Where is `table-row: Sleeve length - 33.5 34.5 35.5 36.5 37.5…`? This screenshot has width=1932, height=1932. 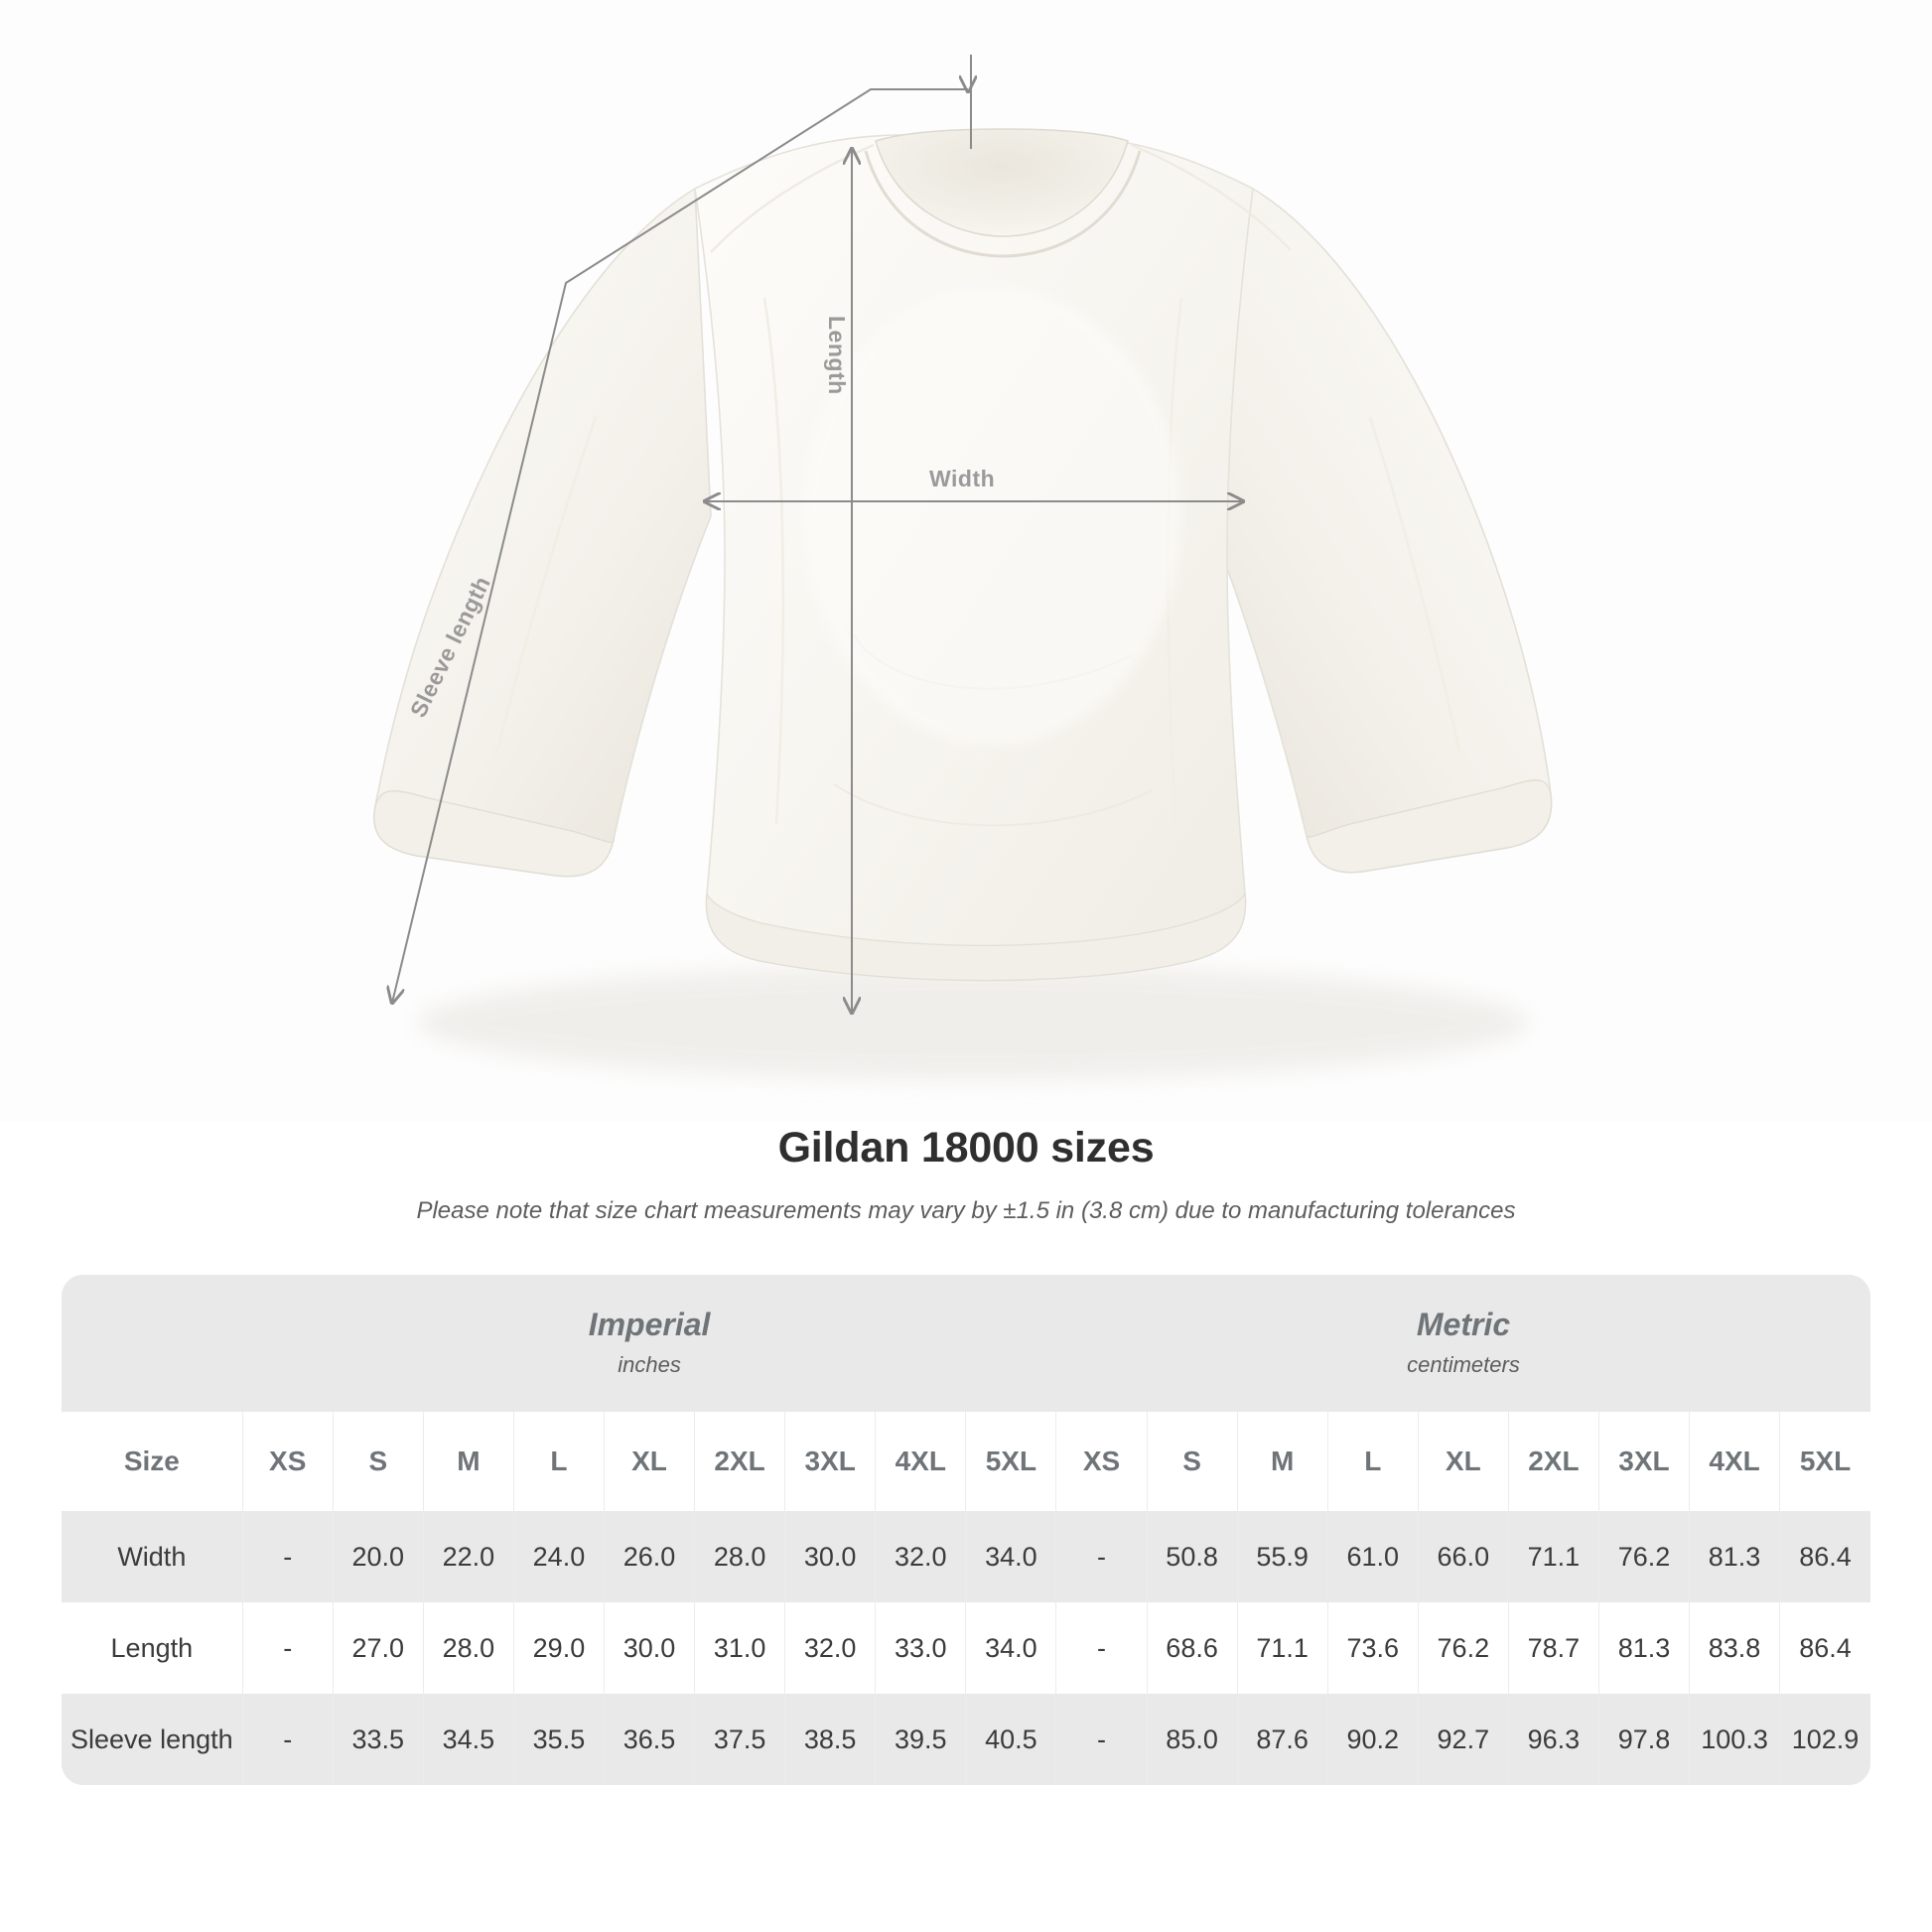
table-row: Sleeve length - 33.5 34.5 35.5 36.5 37.5… is located at coordinates (966, 1740).